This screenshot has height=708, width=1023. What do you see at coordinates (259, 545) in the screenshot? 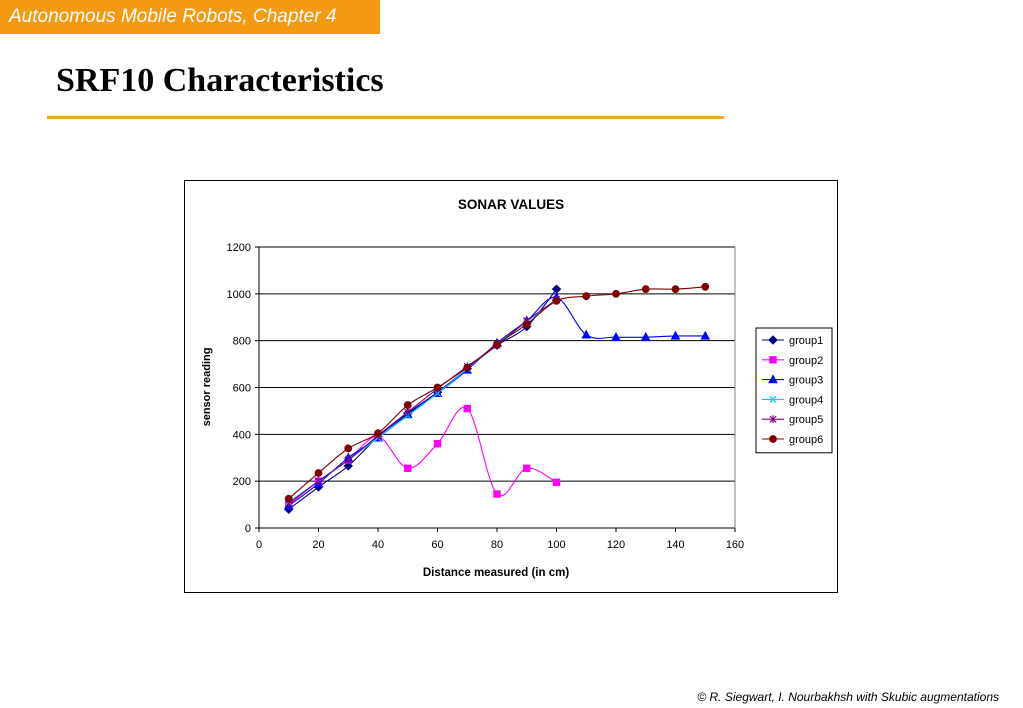
I see `x-tick-label: 0` at bounding box center [259, 545].